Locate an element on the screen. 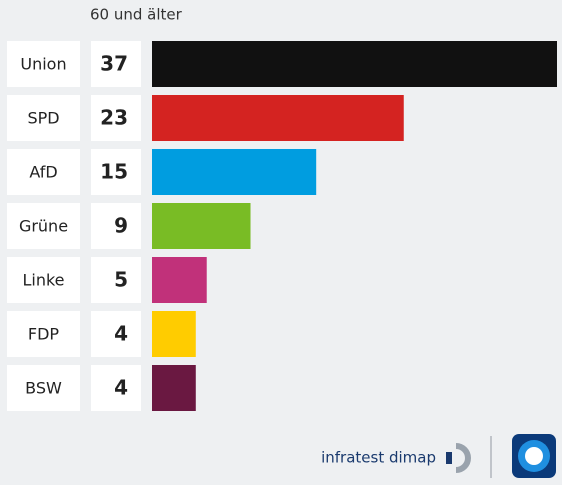 The image size is (562, 485). source-logo is located at coordinates (458, 458).